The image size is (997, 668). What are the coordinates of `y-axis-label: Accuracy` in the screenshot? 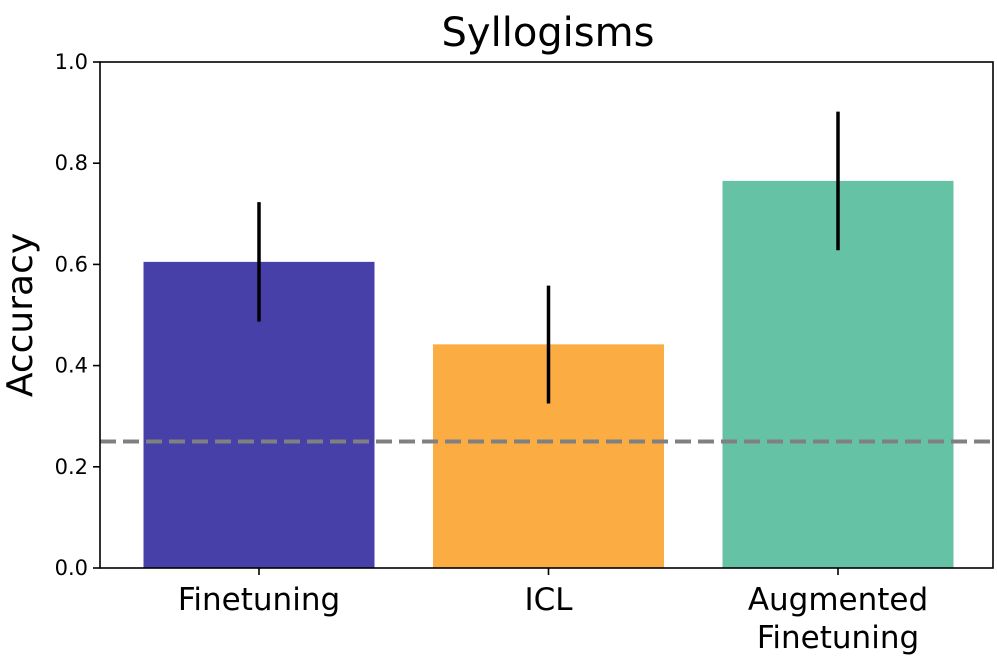 It's located at (20, 315).